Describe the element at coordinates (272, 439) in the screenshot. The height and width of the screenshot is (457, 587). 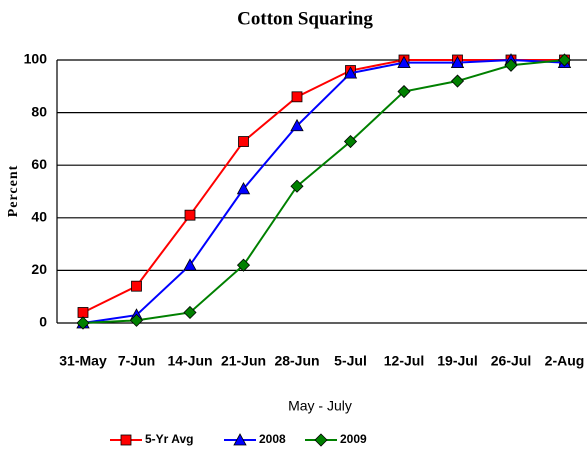
I see `legend-label: 2008` at that location.